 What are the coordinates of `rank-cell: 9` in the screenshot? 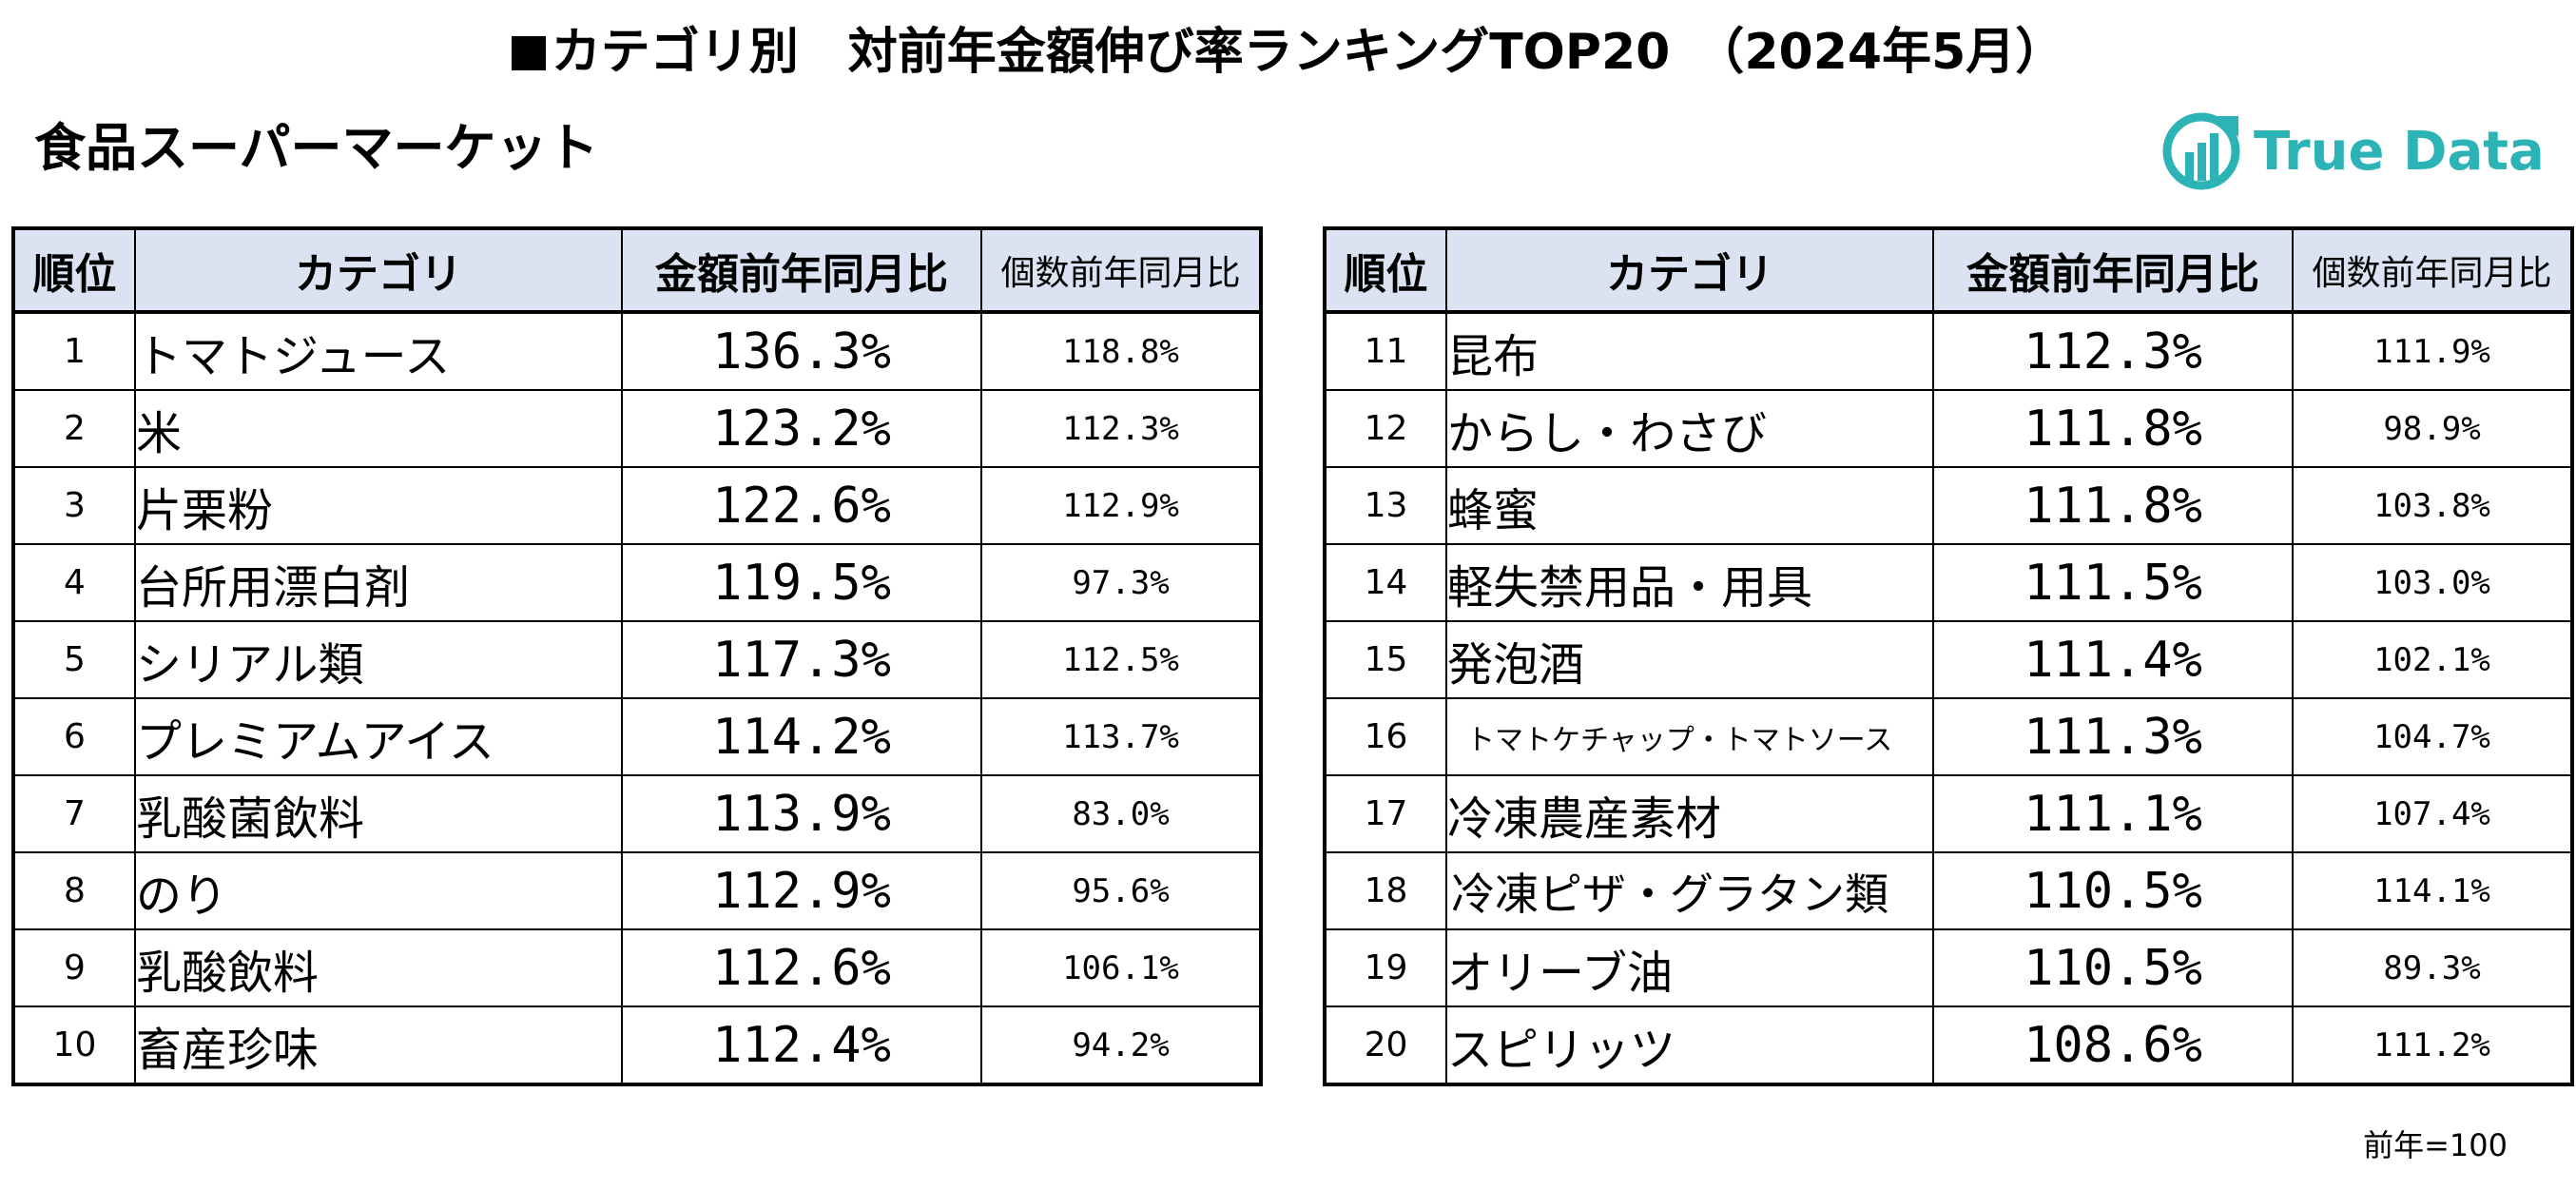 It's located at (74, 967).